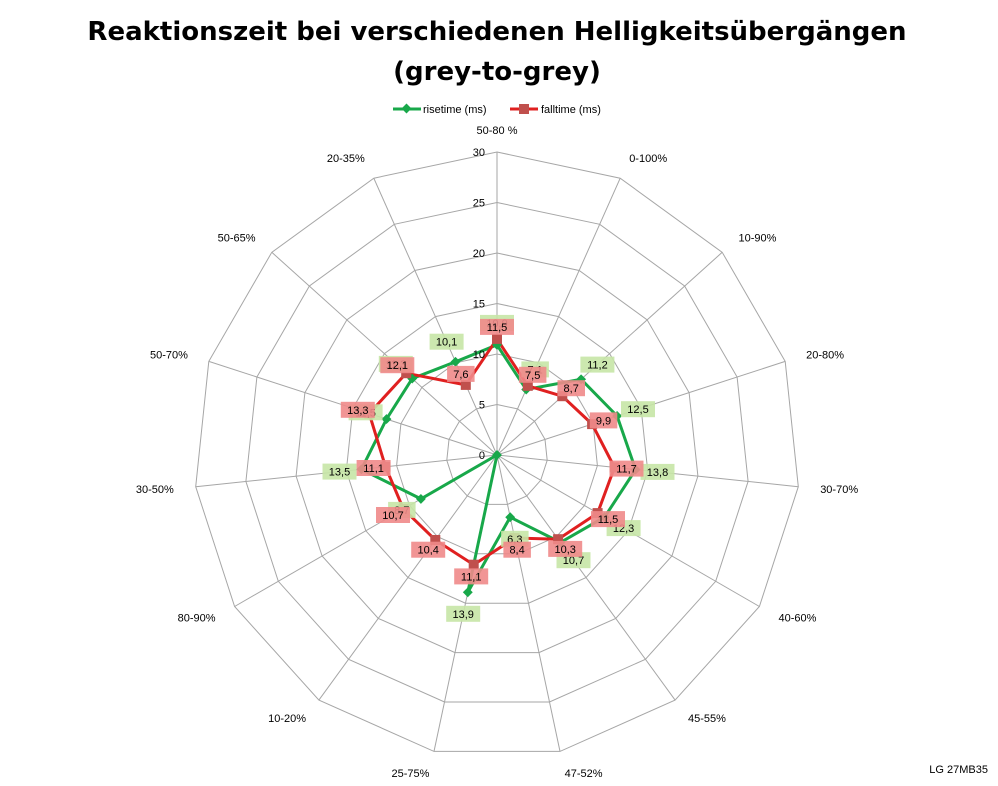  I want to click on axis-label: 40-60%, so click(798, 619).